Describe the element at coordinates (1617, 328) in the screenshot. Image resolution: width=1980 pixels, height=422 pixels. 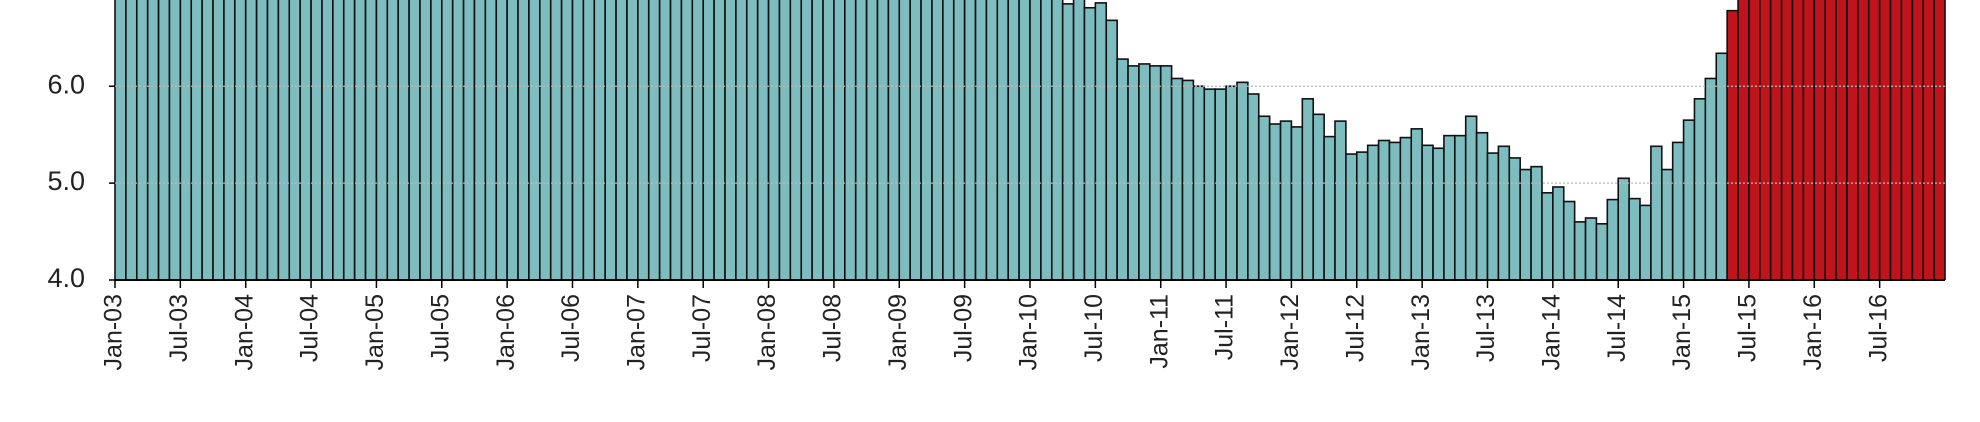
I see `x-tick-label: Jul-14` at that location.